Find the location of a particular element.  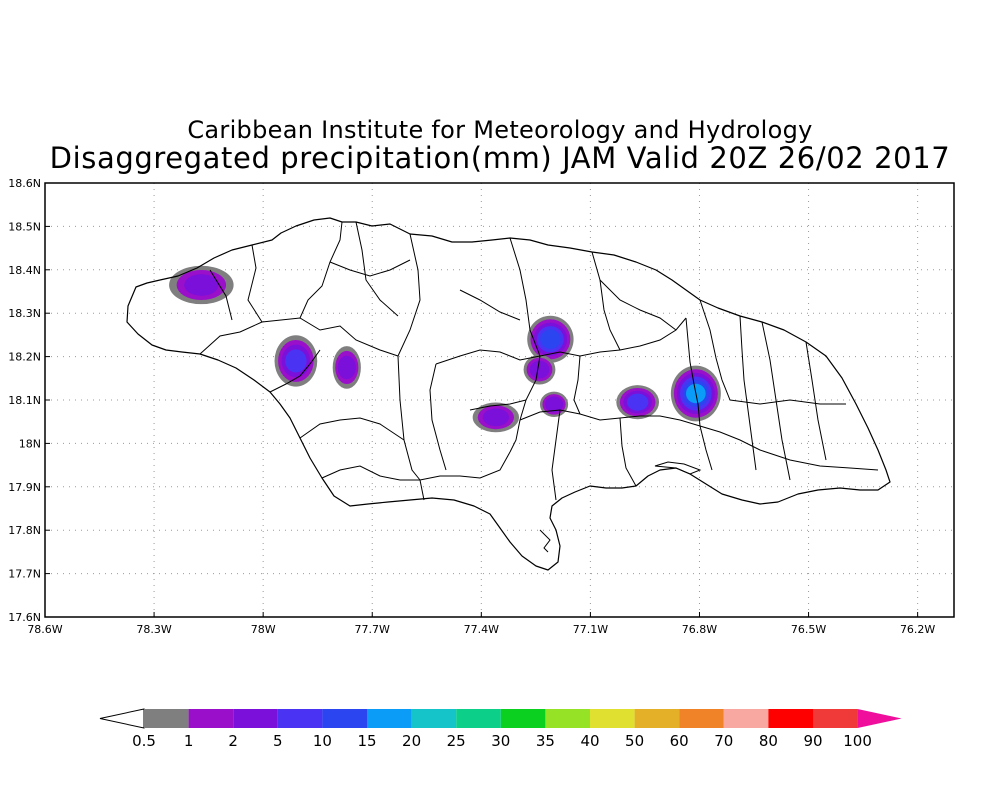

x-tick-label: 78W is located at coordinates (263, 629).